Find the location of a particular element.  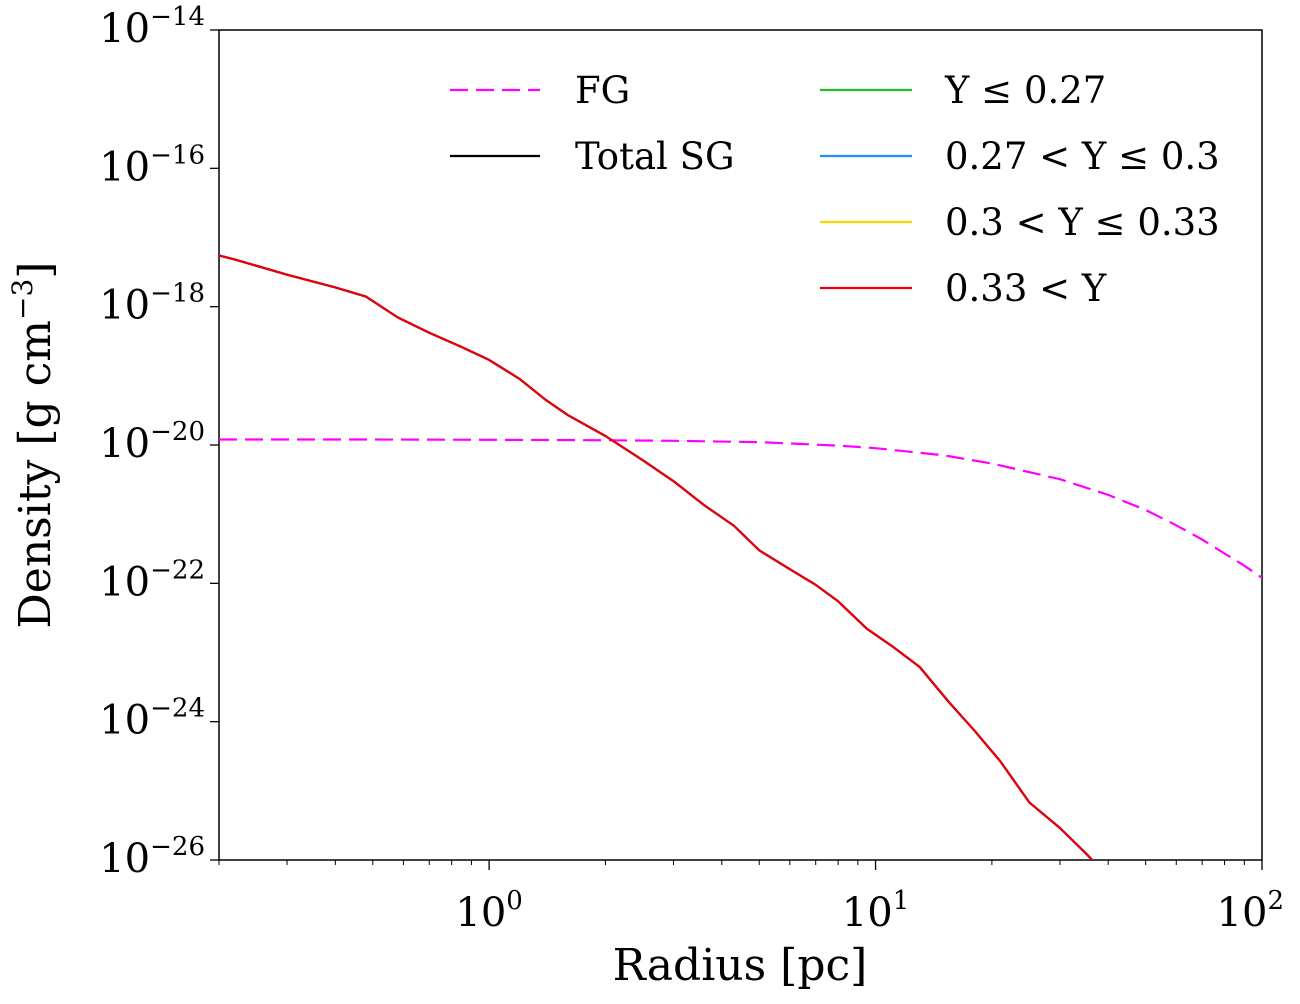

x-tick-label-exponent: 1 is located at coordinates (901, 901).